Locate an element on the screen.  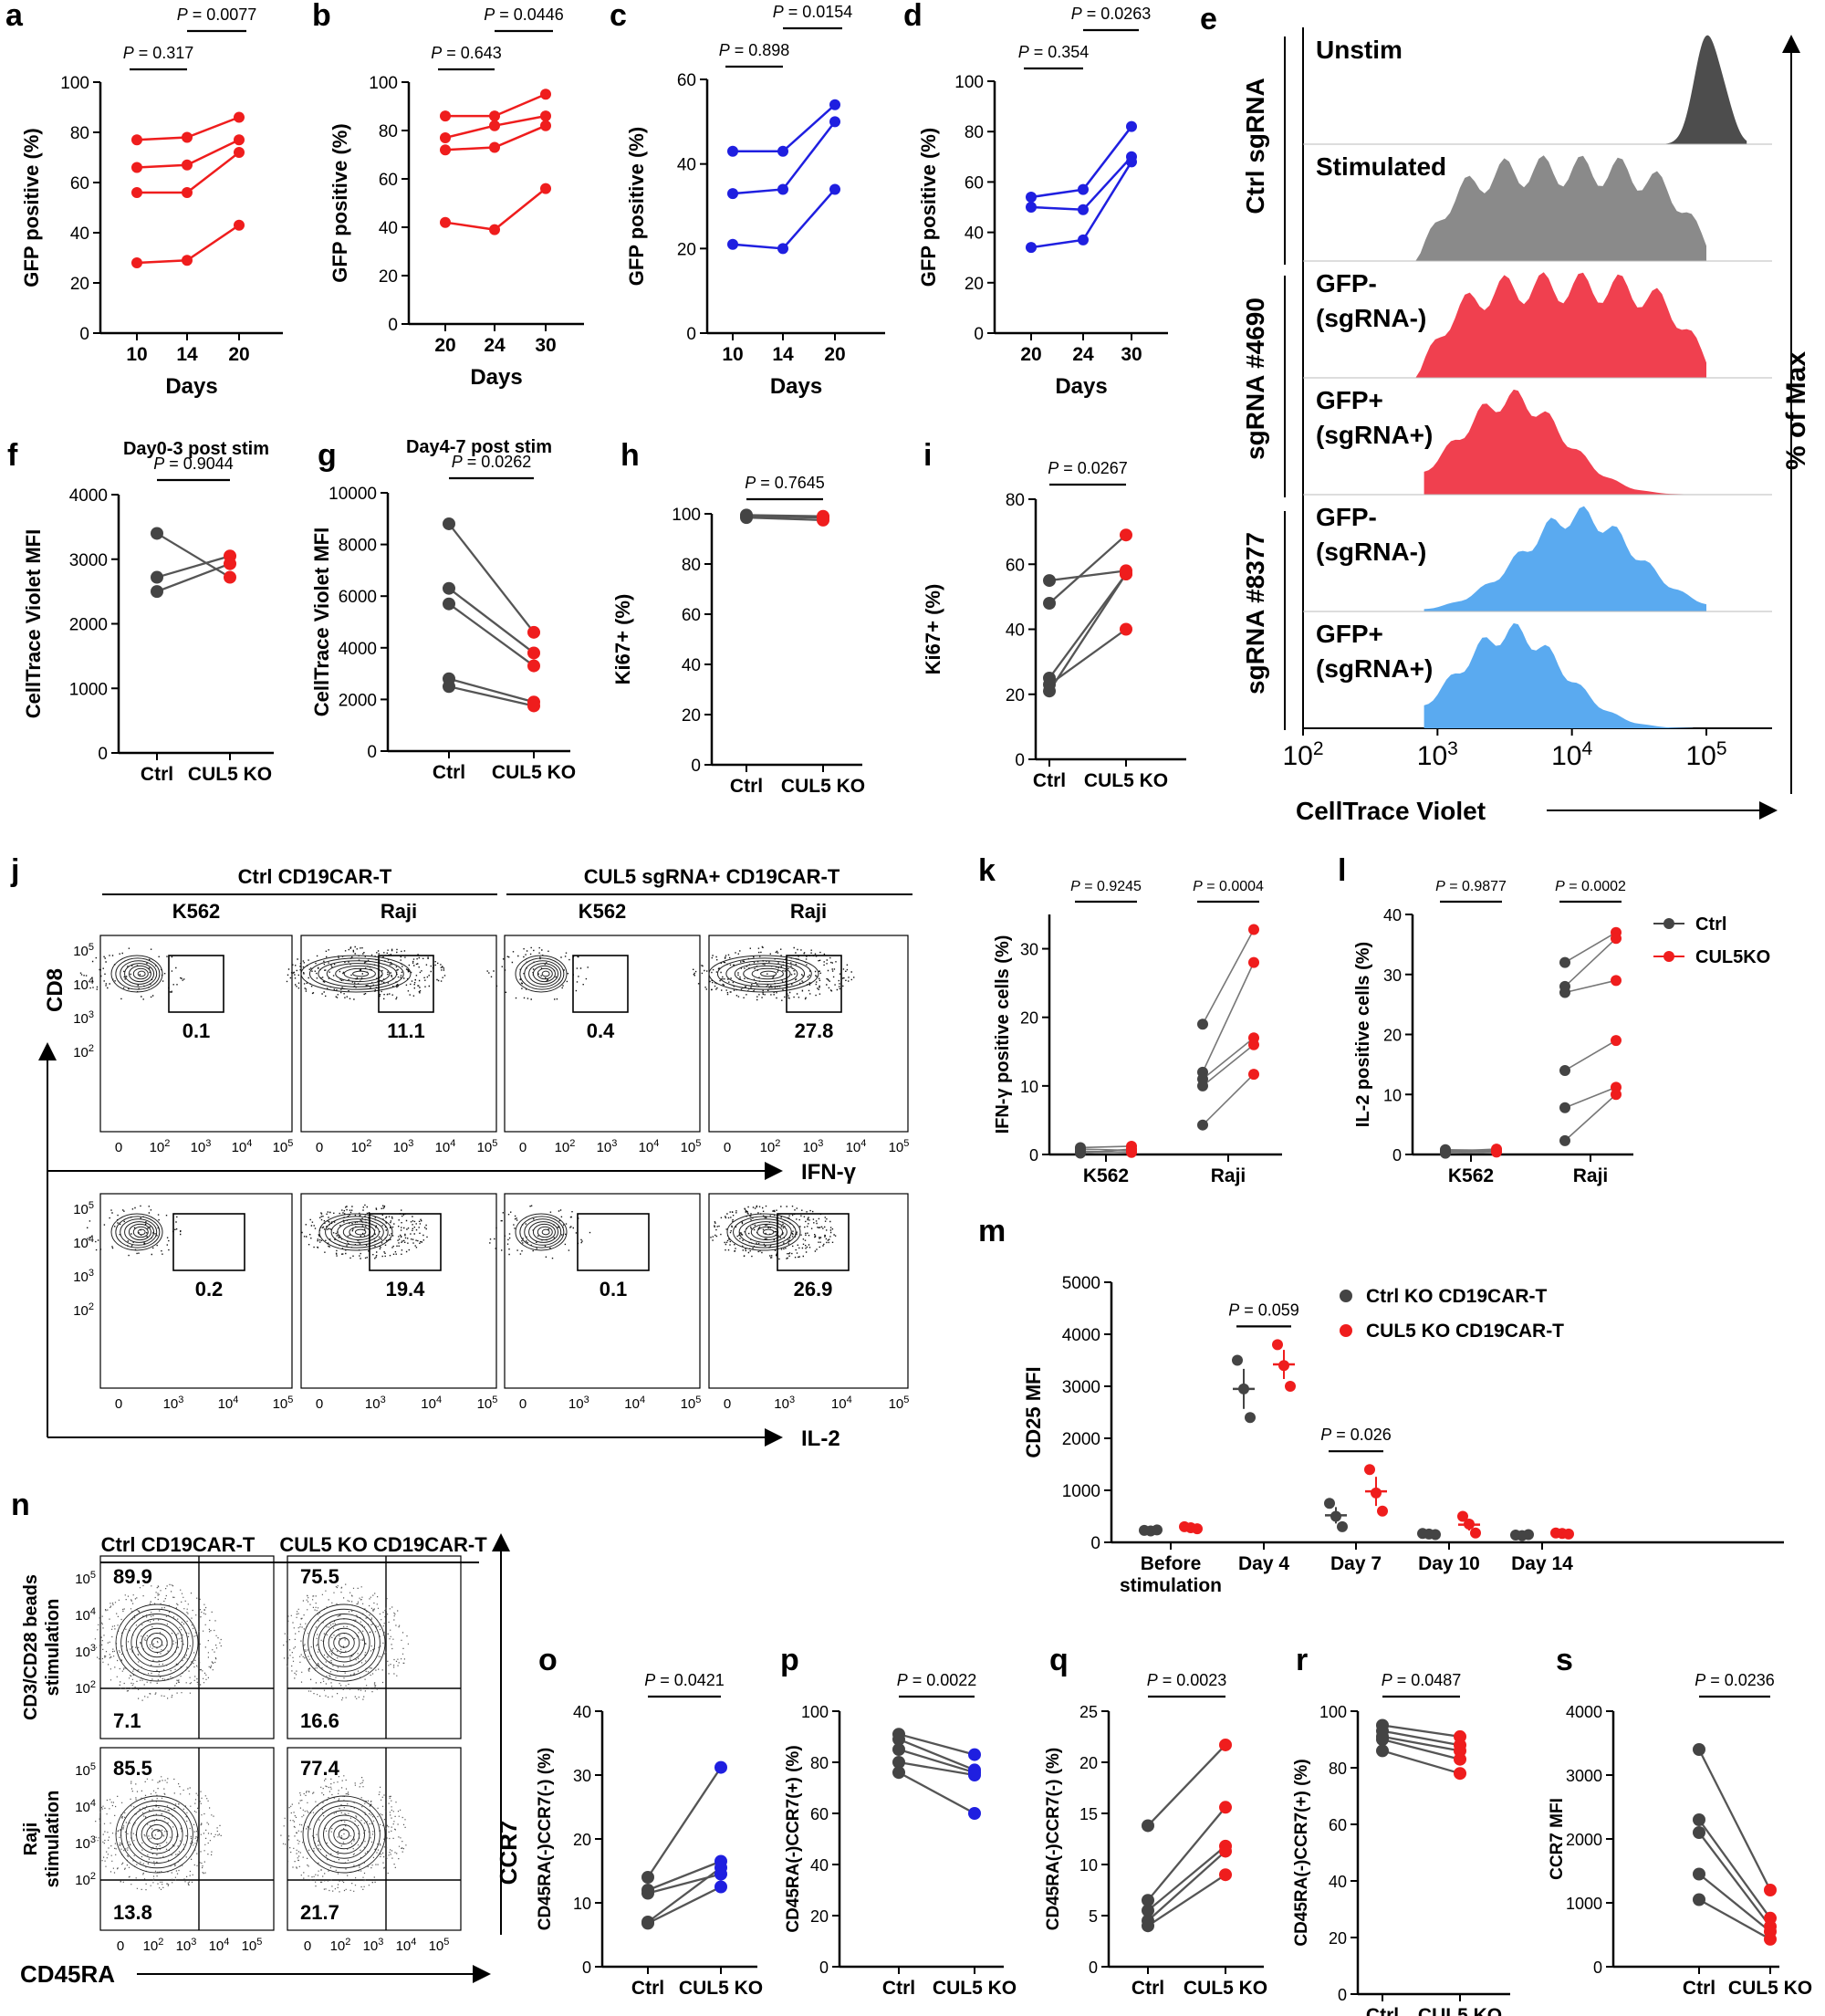
p-value: P = 0.0263 is located at coordinates (1111, 14).